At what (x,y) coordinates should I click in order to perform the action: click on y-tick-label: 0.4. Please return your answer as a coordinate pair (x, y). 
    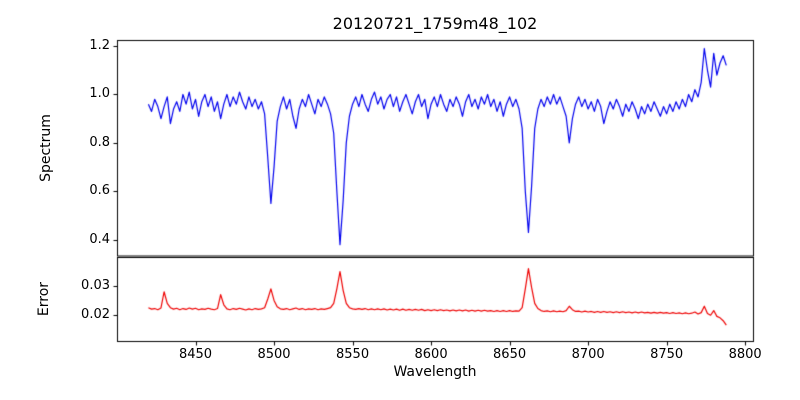
    Looking at the image, I should click on (99, 239).